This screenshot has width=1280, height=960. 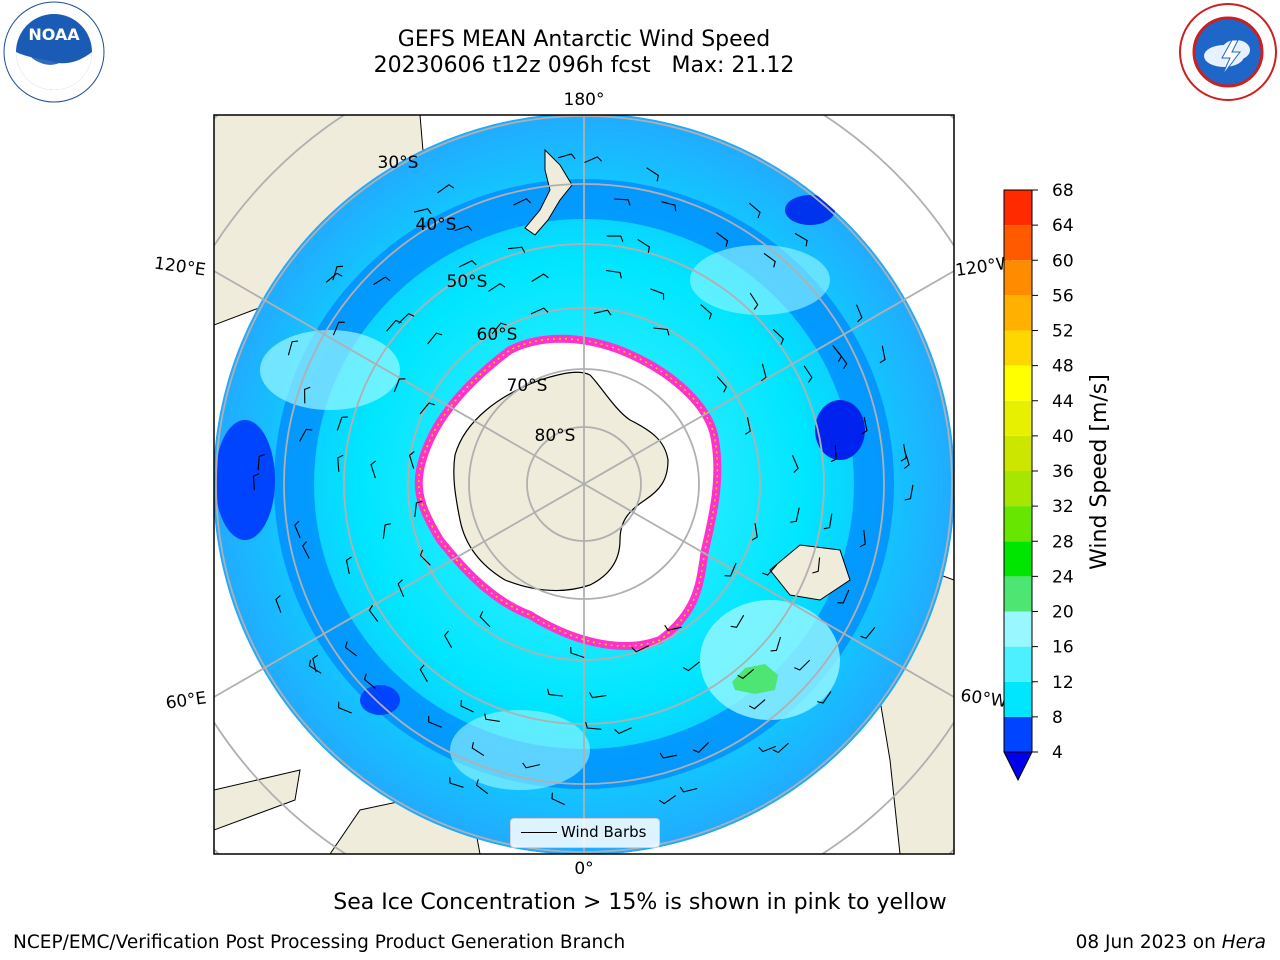 What do you see at coordinates (1063, 507) in the screenshot?
I see `colorbar-tick-label: 32` at bounding box center [1063, 507].